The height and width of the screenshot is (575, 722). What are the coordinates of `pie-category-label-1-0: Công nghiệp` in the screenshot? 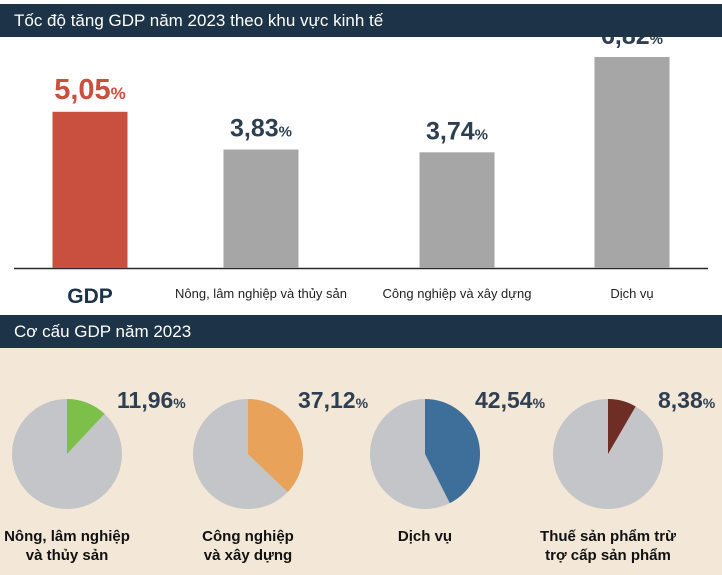 It's located at (248, 536).